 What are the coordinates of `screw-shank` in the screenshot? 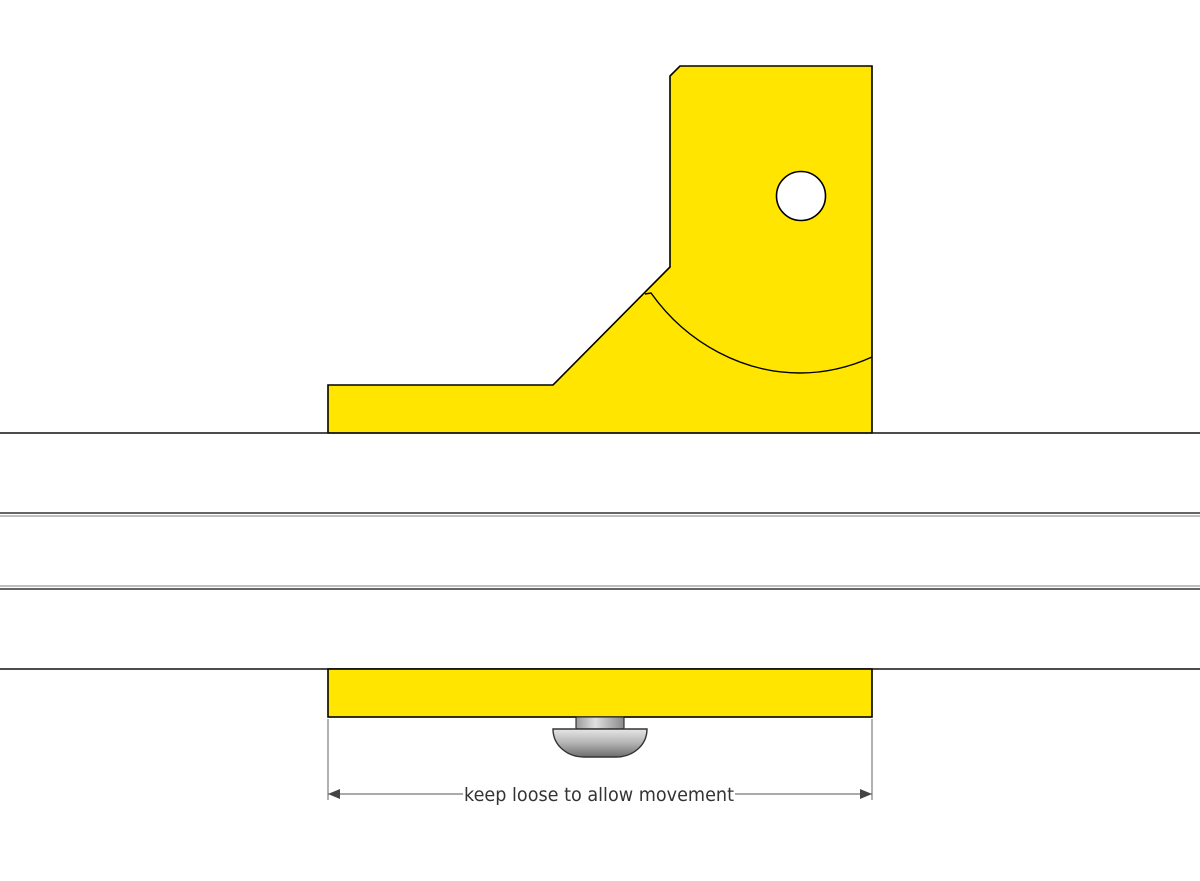 It's located at (600, 723).